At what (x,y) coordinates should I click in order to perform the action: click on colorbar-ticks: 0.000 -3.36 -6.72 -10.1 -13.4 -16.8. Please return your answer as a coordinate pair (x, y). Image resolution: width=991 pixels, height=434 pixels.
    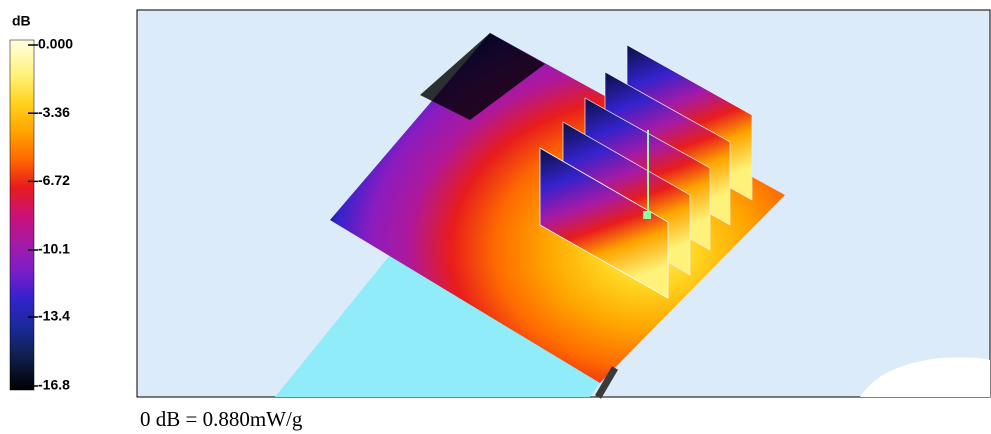
    Looking at the image, I should click on (50, 214).